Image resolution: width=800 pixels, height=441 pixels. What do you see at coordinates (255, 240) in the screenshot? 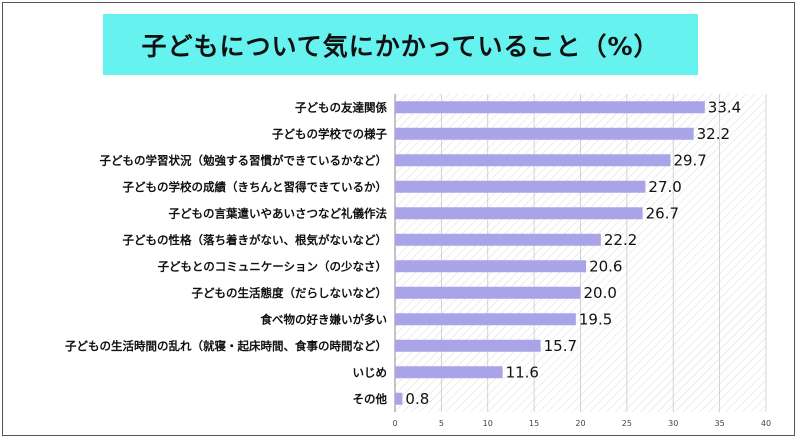
I see `category-label: 子どもの性格（落ち着きがない、根気がないなど）` at bounding box center [255, 240].